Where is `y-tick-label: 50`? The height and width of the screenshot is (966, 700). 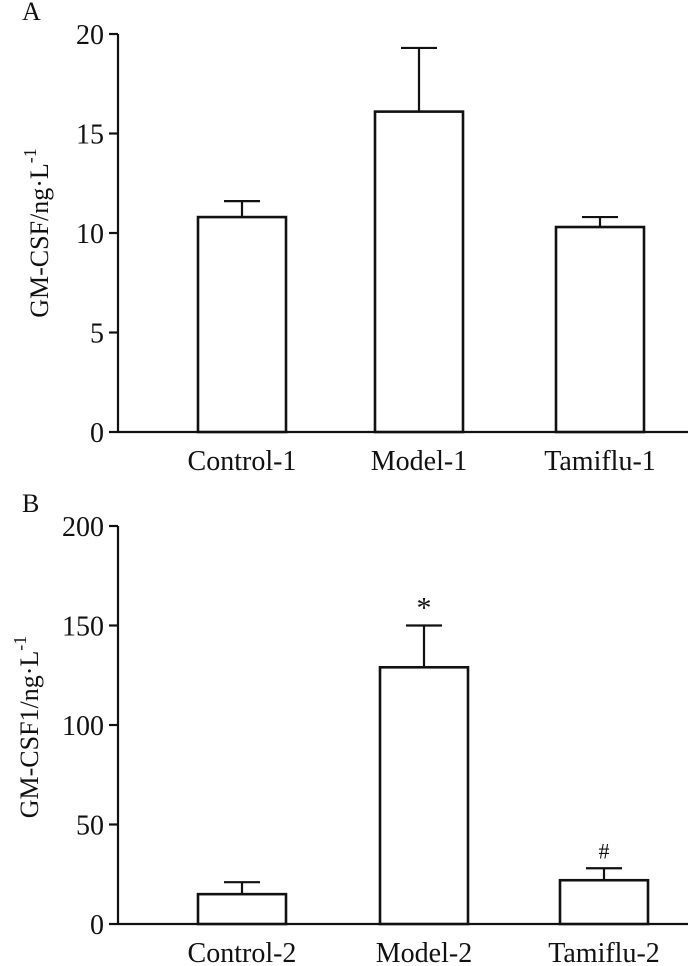
y-tick-label: 50 is located at coordinates (90, 826).